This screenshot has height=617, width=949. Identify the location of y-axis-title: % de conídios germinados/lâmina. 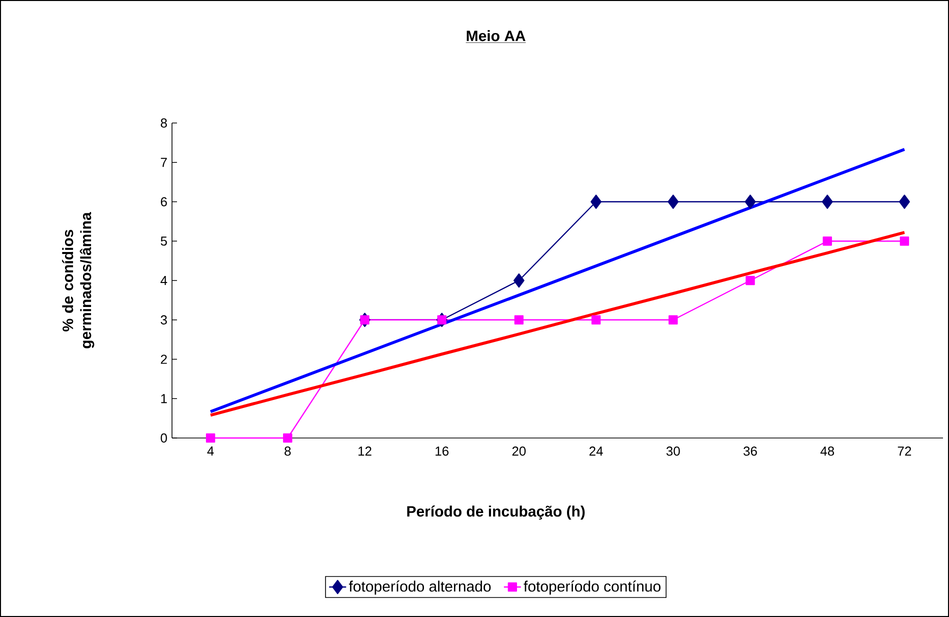
(78, 280).